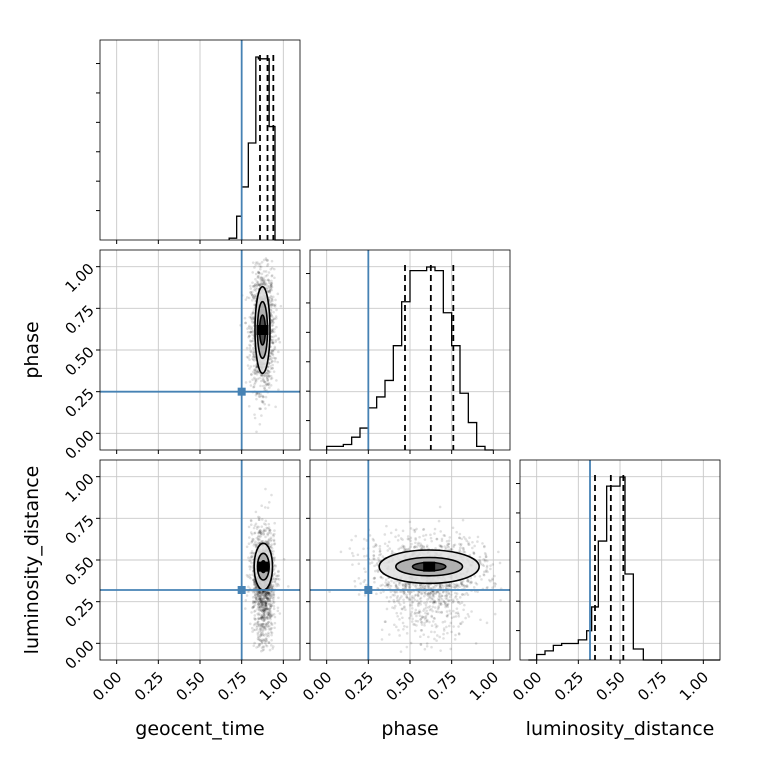  I want to click on joint-geocent_time-luminosity_distance-grid, so click(200, 560).